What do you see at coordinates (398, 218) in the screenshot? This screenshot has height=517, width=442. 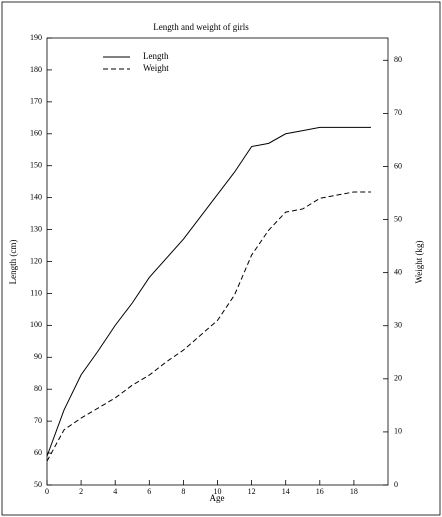 I see `y2-tick-label: 50` at bounding box center [398, 218].